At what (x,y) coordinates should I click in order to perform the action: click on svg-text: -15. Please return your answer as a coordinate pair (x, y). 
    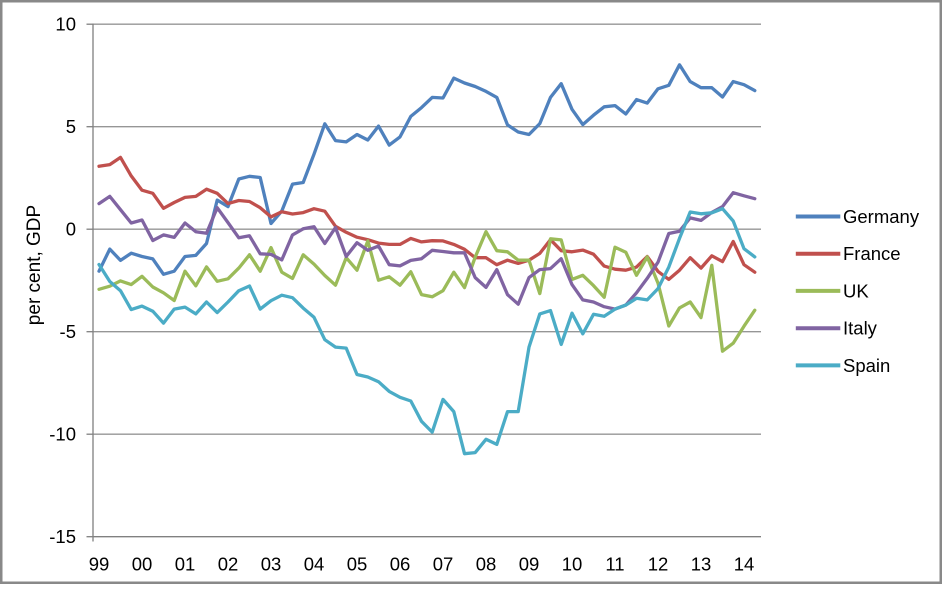
    Looking at the image, I should click on (62, 536).